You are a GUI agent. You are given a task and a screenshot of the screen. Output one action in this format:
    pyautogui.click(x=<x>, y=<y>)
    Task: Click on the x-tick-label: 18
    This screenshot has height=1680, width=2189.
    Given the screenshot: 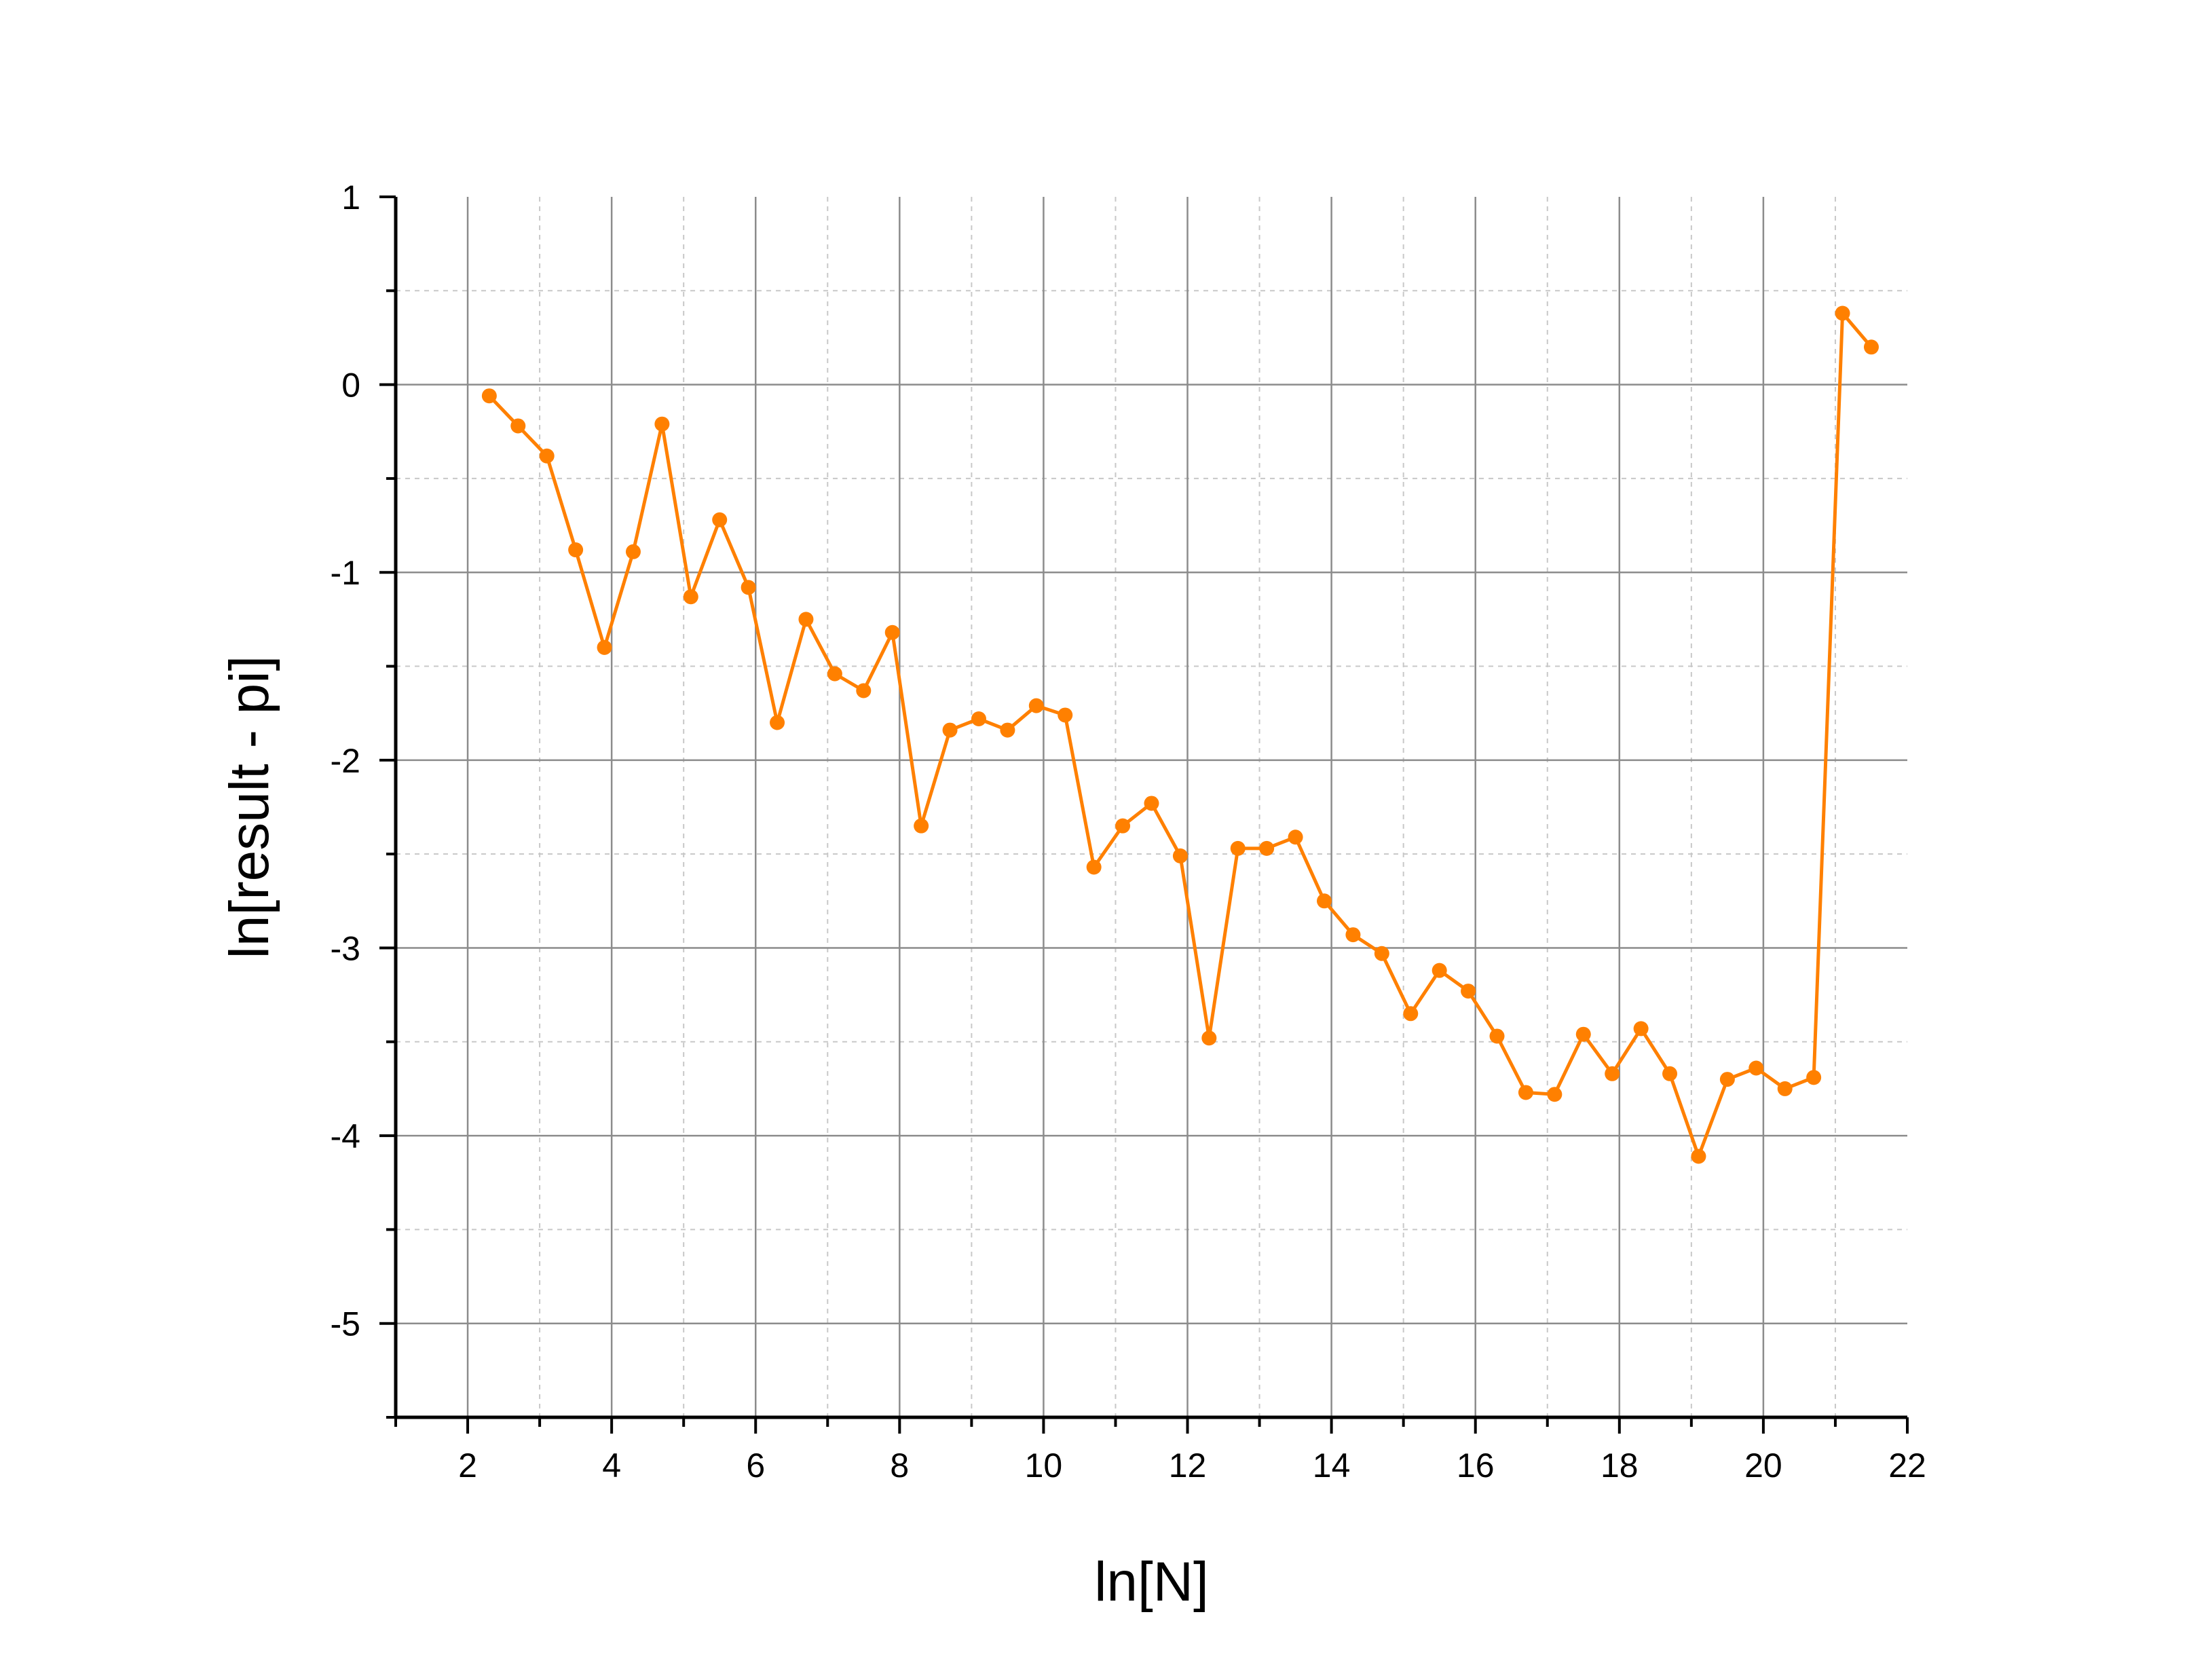 What is the action you would take?
    pyautogui.click(x=1620, y=1466)
    